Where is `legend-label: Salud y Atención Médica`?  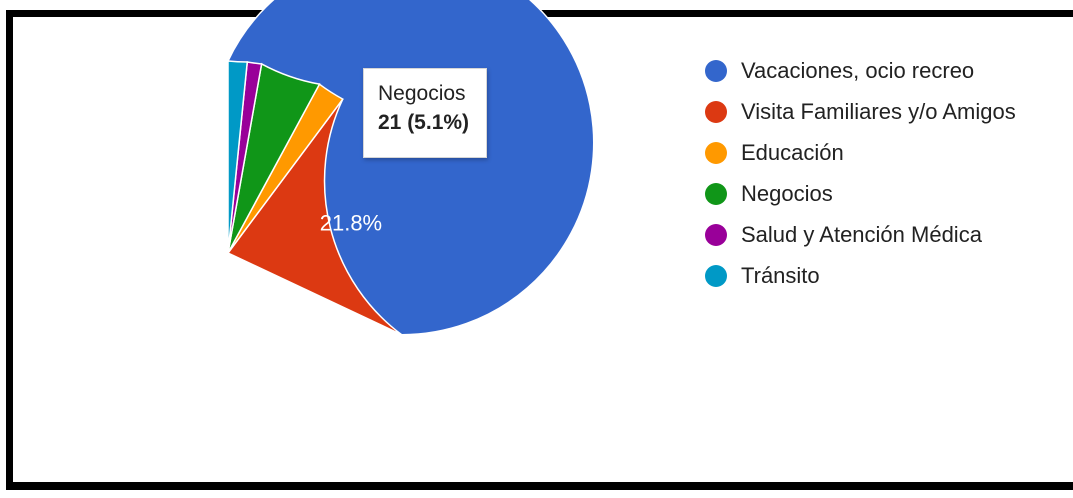 legend-label: Salud y Atención Médica is located at coordinates (861, 234).